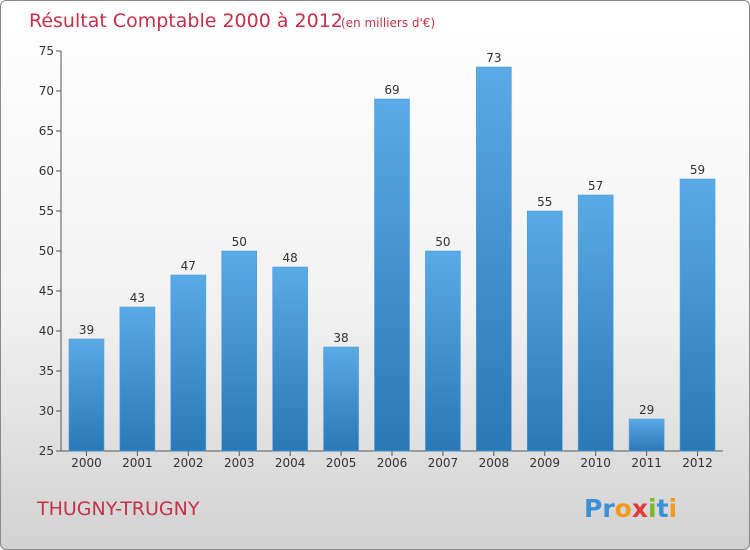 The image size is (750, 550). What do you see at coordinates (593, 508) in the screenshot?
I see `logo-letter: P` at bounding box center [593, 508].